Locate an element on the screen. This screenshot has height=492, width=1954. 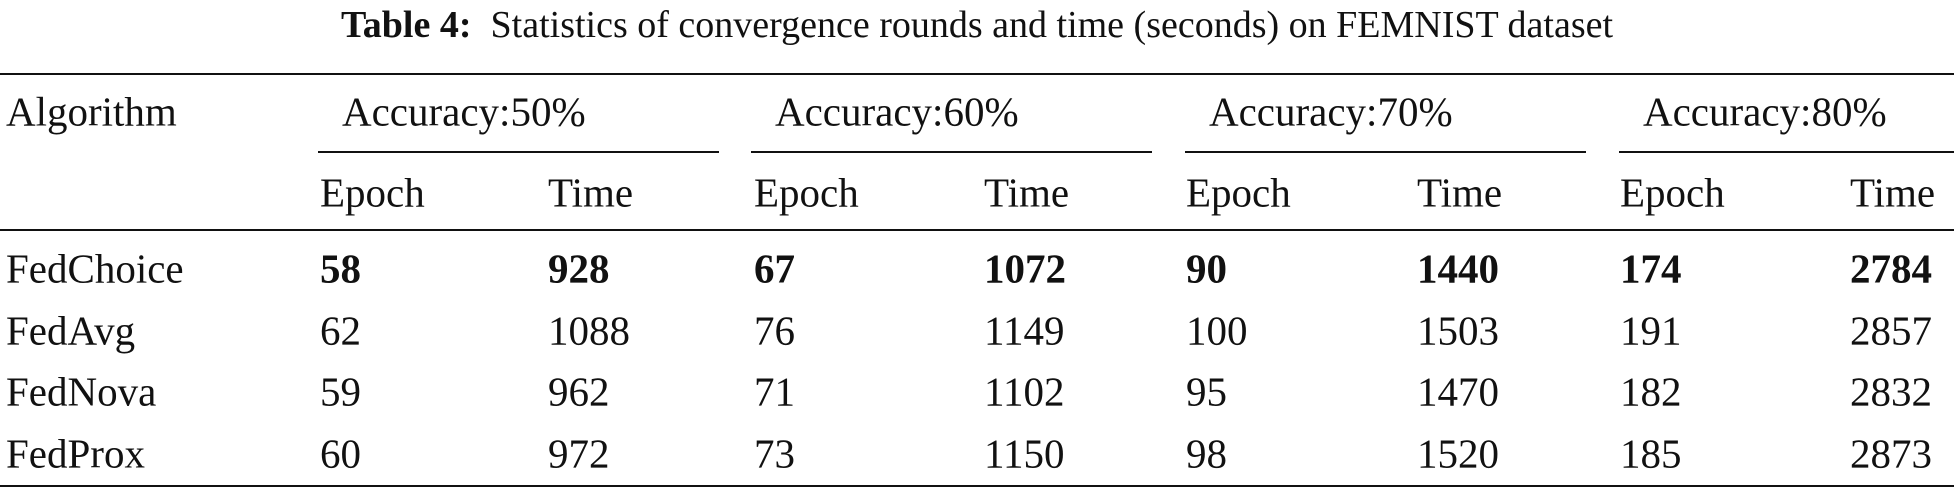
cell: 1072 is located at coordinates (1025, 268).